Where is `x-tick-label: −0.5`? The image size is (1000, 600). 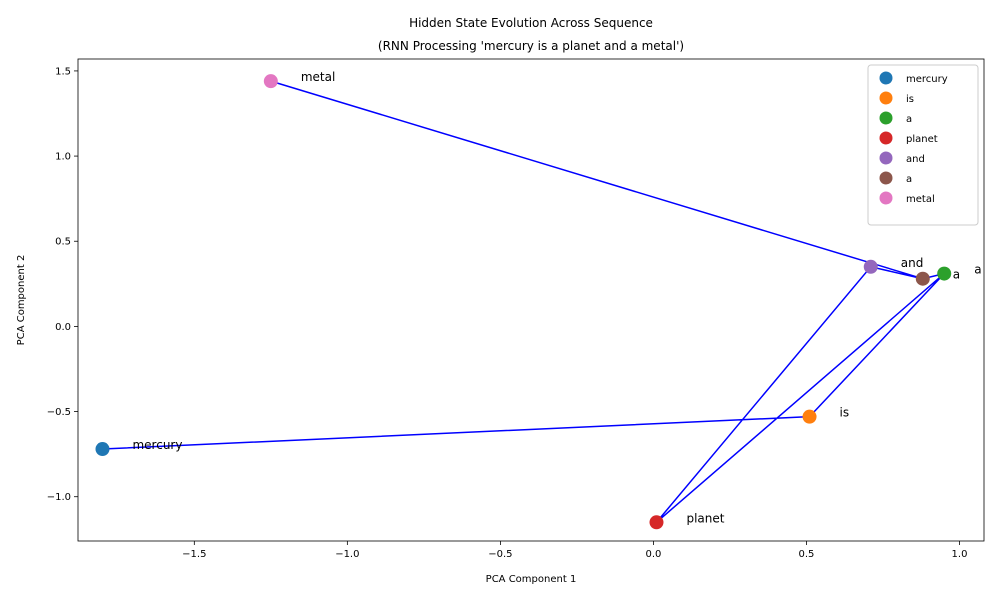
x-tick-label: −0.5 is located at coordinates (500, 554).